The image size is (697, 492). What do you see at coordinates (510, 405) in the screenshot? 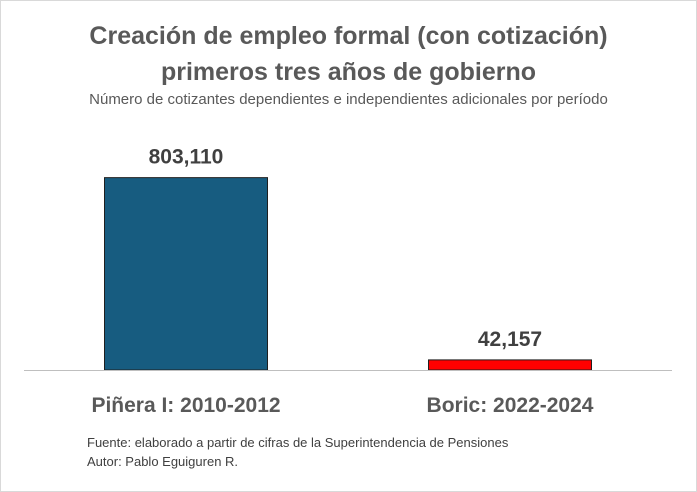
I see `category-label-2: Boric: 2022-2024` at bounding box center [510, 405].